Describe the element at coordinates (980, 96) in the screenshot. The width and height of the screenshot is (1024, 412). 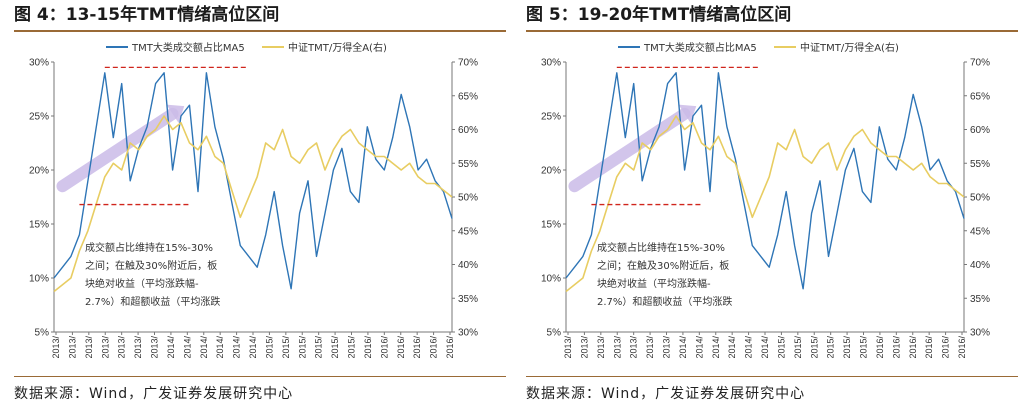
I see `y2-tick-label: 65%` at that location.